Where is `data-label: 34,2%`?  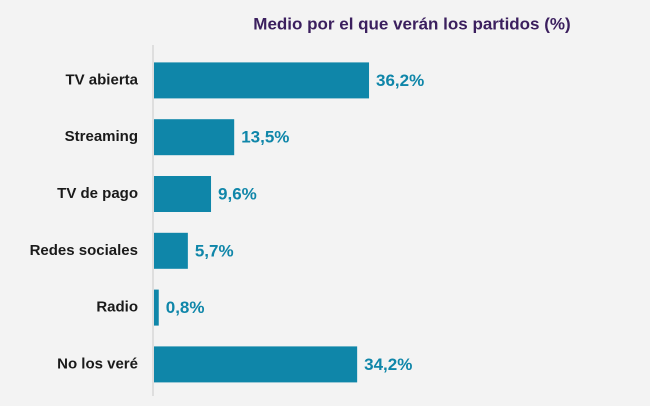 data-label: 34,2% is located at coordinates (388, 364).